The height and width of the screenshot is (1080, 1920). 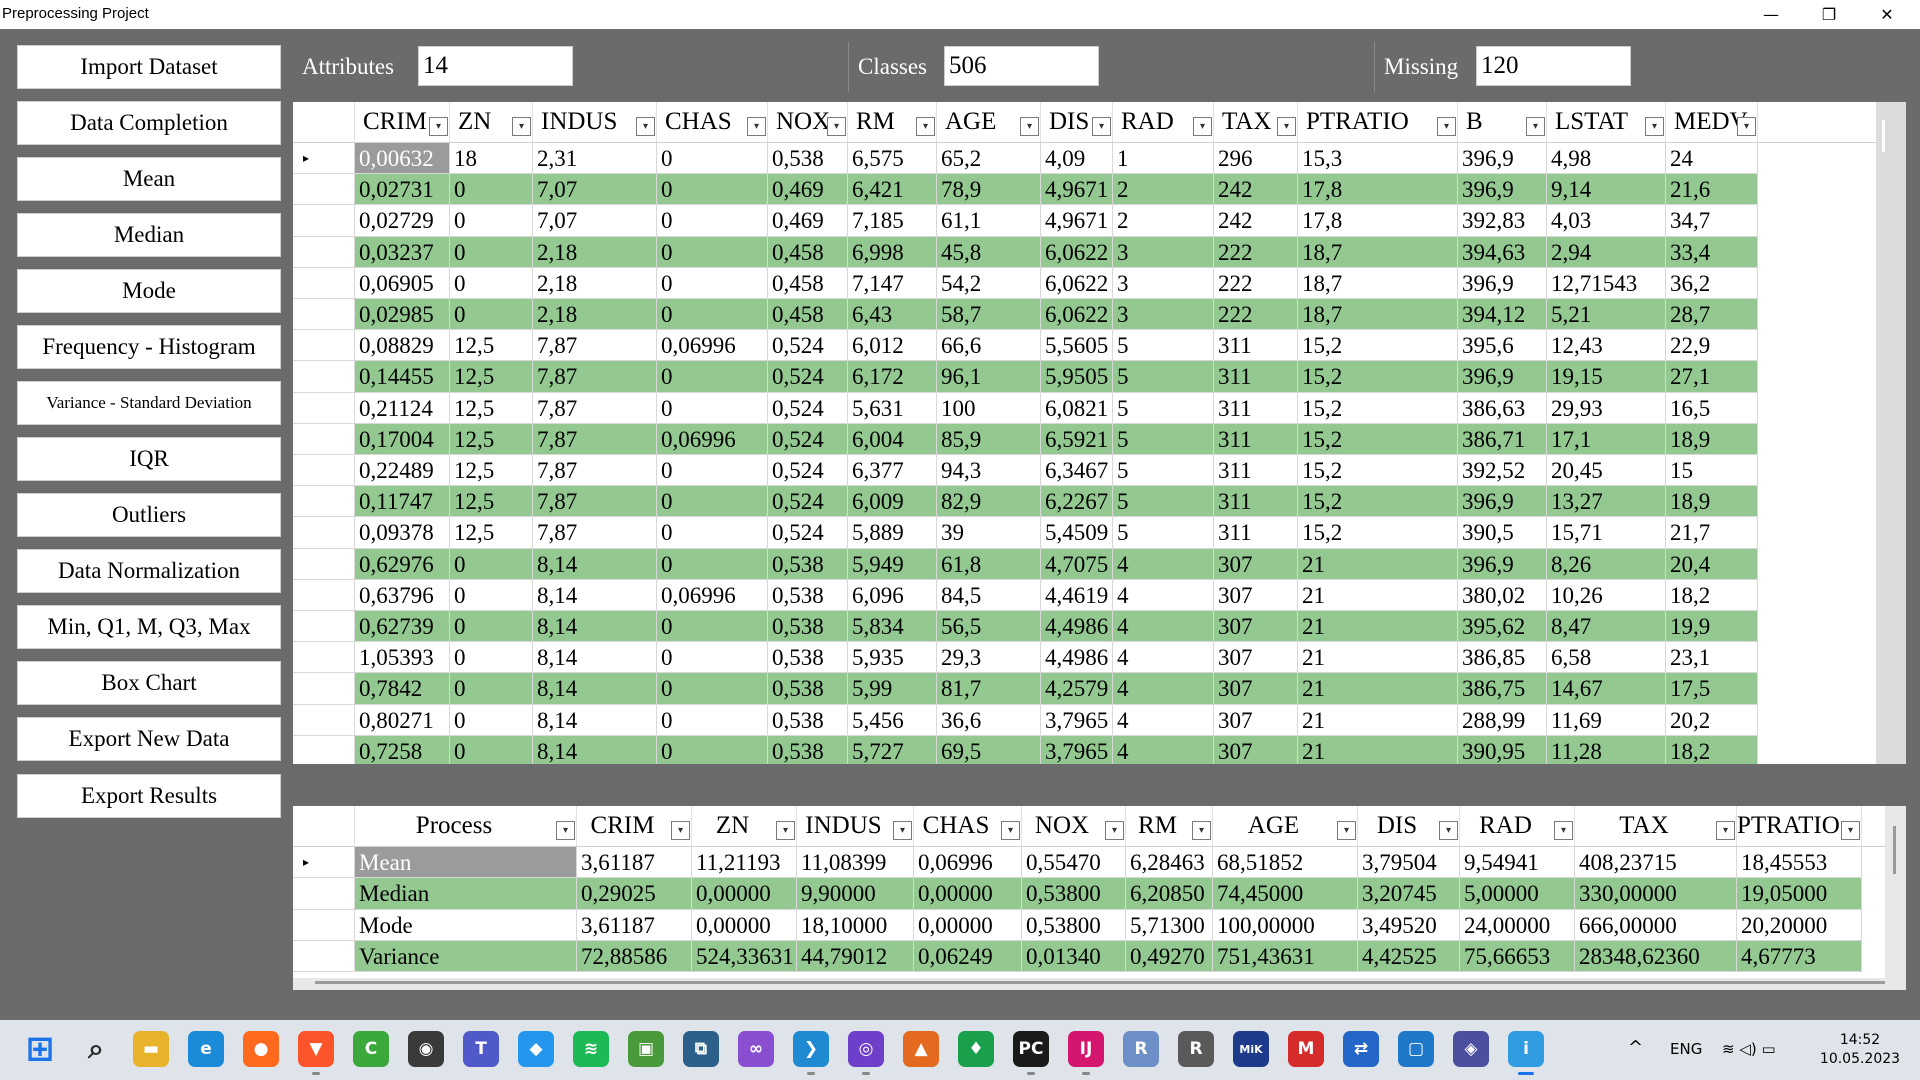 I want to click on table-cell: 81,7, so click(x=989, y=689).